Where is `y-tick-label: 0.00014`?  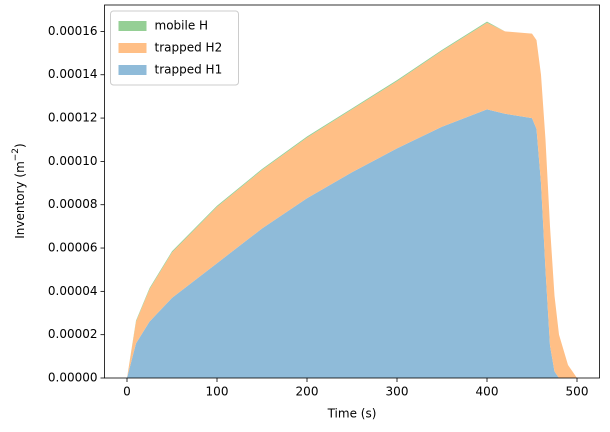
y-tick-label: 0.00014 is located at coordinates (73, 74).